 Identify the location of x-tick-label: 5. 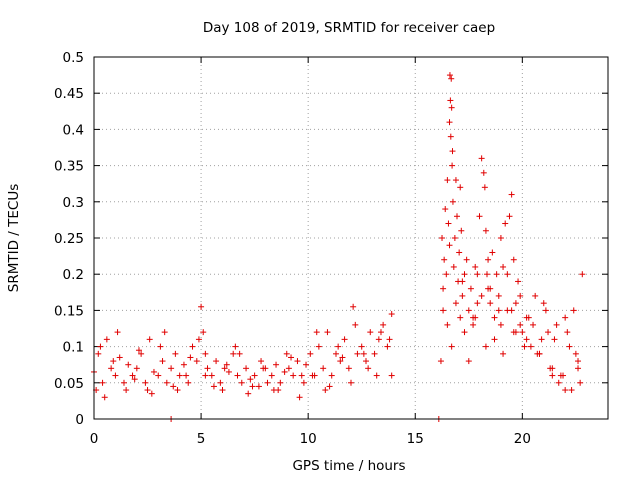
(201, 439).